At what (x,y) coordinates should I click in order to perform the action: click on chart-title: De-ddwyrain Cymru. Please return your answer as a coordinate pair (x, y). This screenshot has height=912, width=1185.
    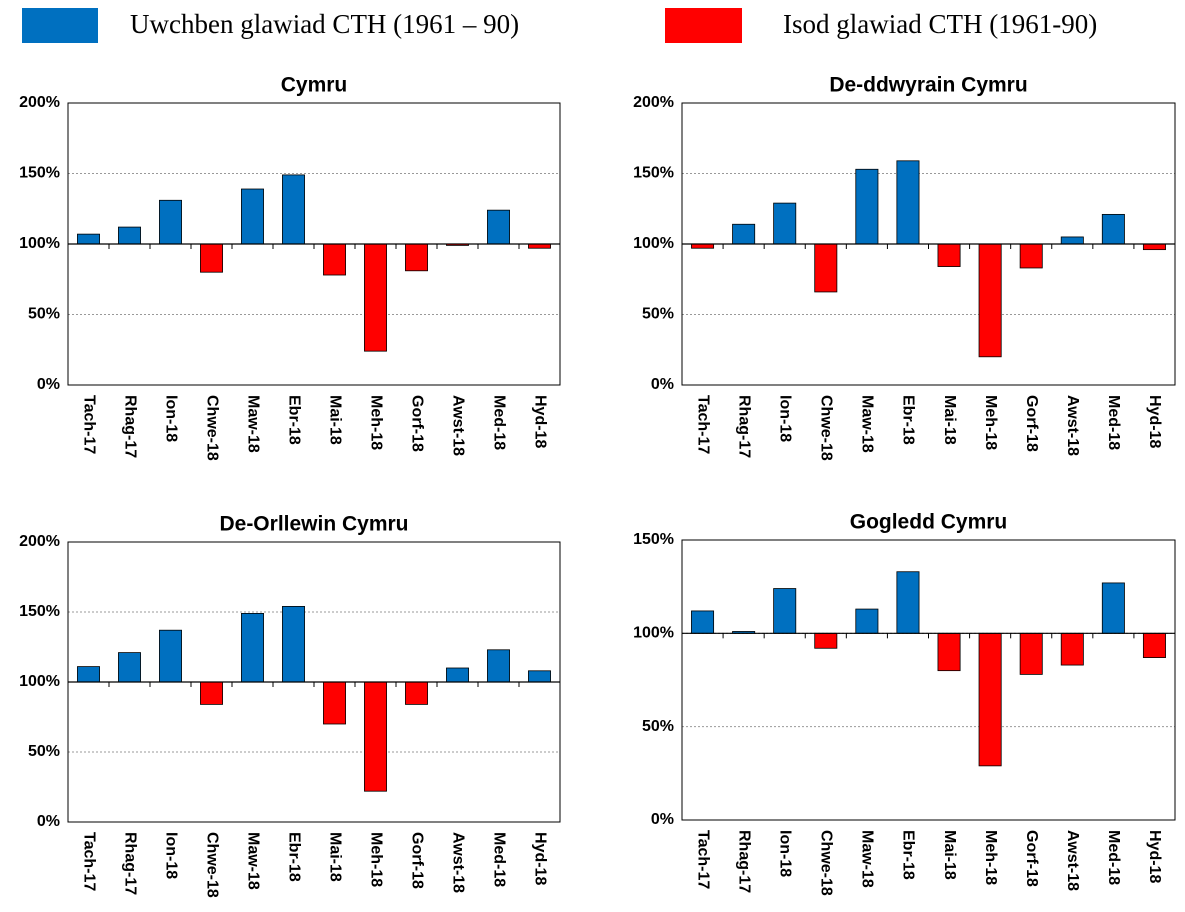
    Looking at the image, I should click on (928, 85).